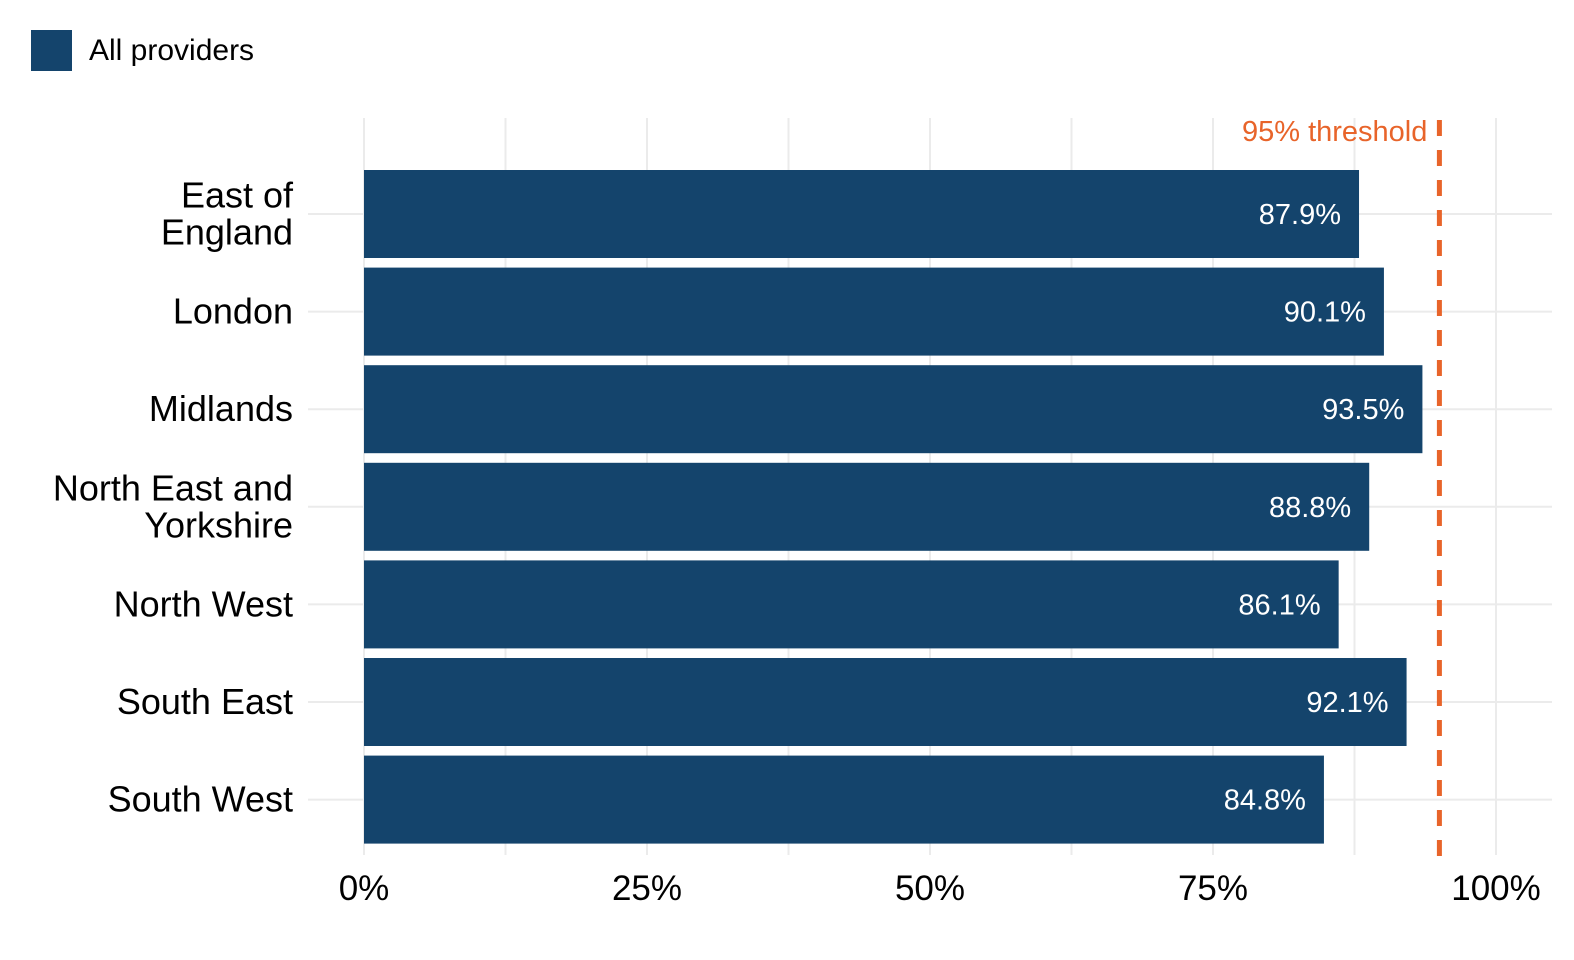 This screenshot has height=960, width=1574. Describe the element at coordinates (930, 888) in the screenshot. I see `x-tick-label: 50%` at that location.